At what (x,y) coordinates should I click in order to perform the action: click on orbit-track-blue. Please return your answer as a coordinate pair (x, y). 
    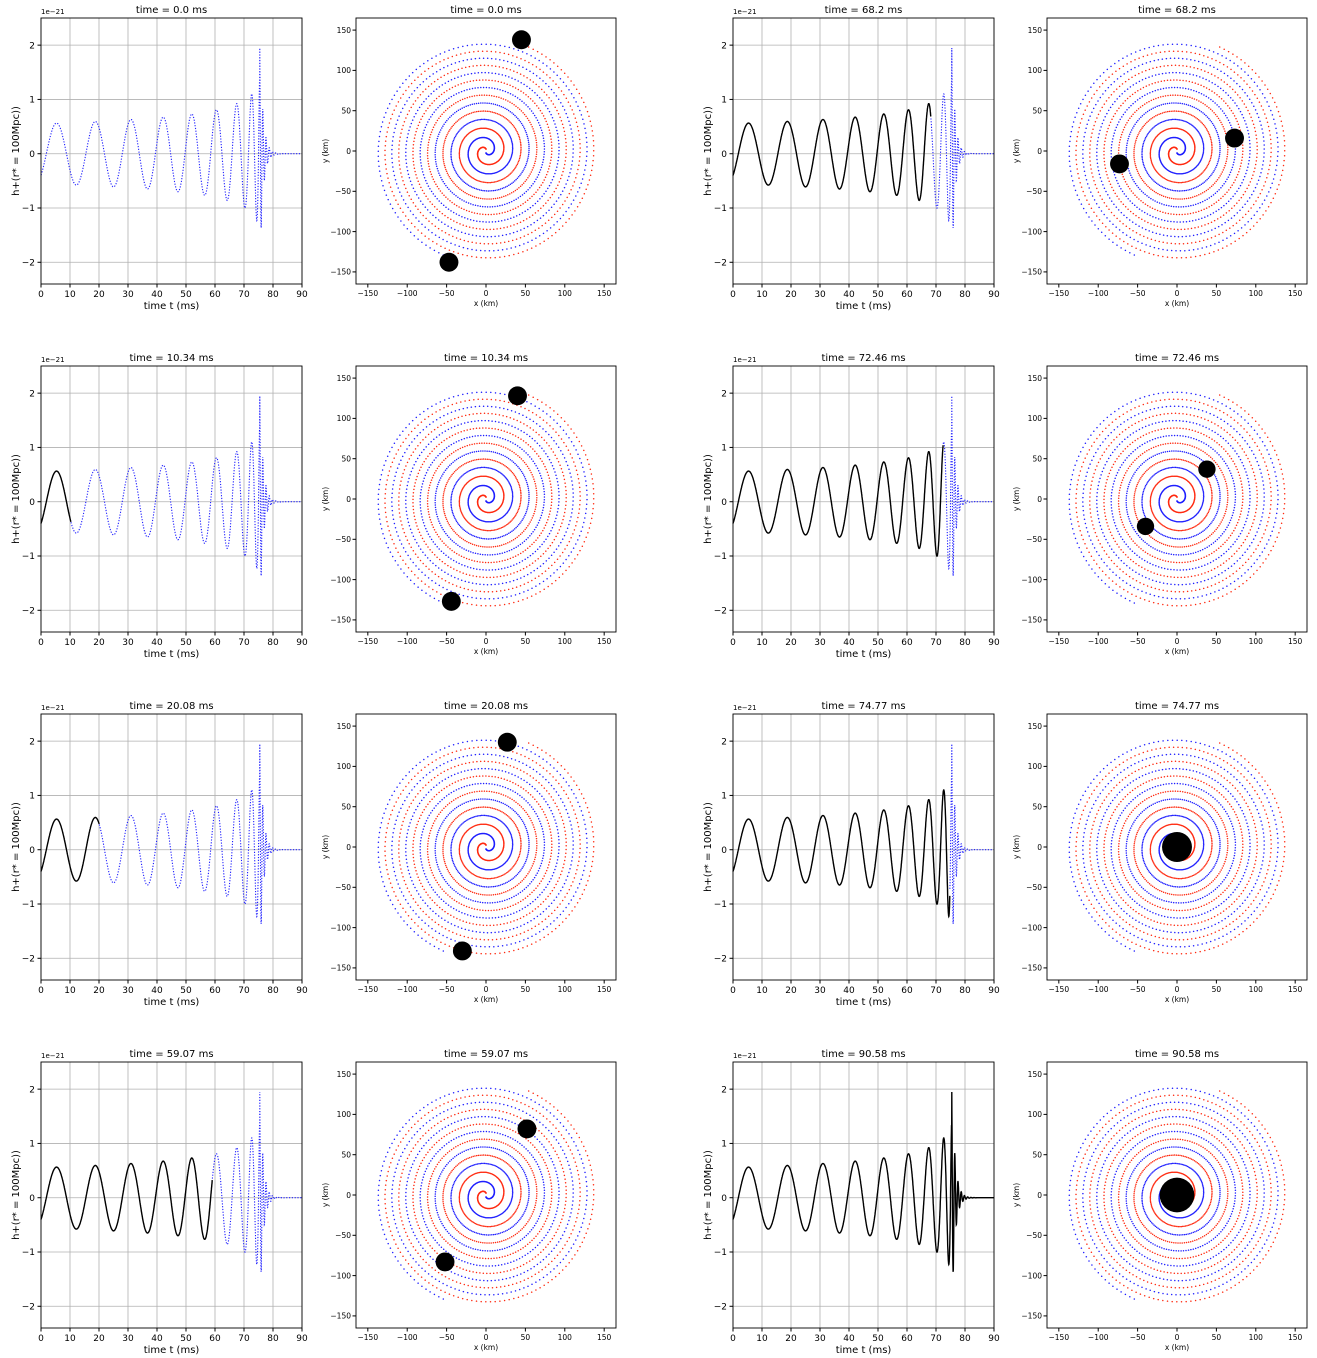
    Looking at the image, I should click on (482, 149).